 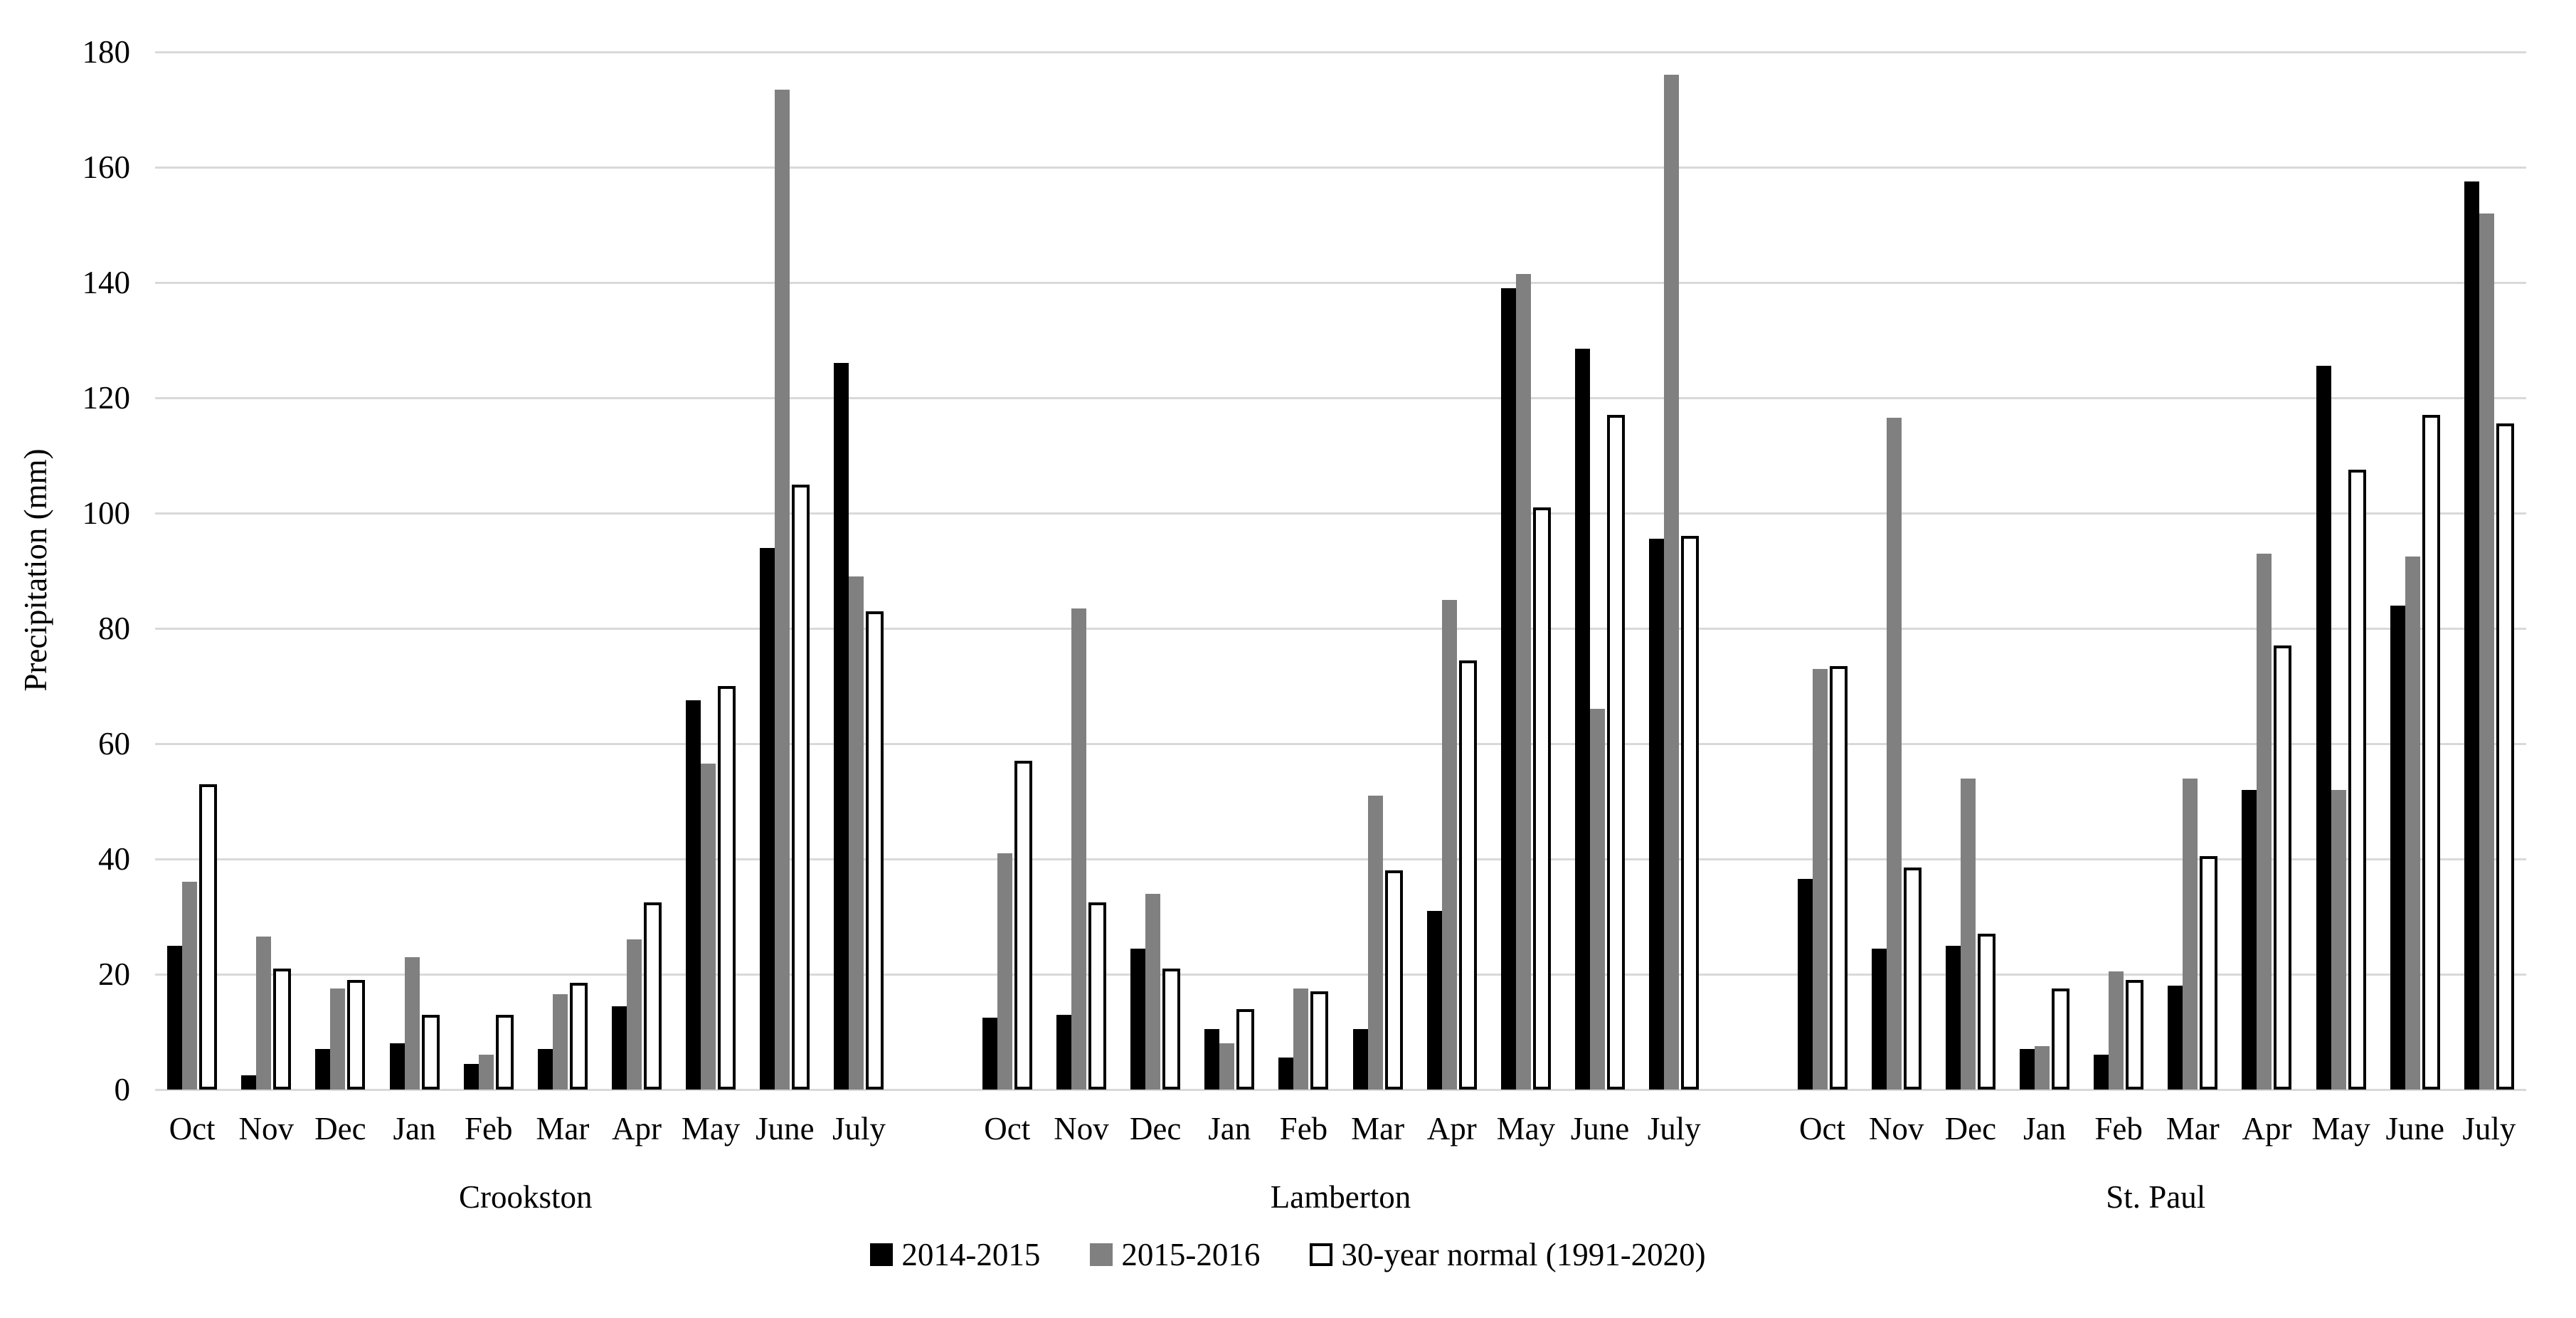 What do you see at coordinates (266, 1128) in the screenshot?
I see `month-label-crookston-nov: Nov` at bounding box center [266, 1128].